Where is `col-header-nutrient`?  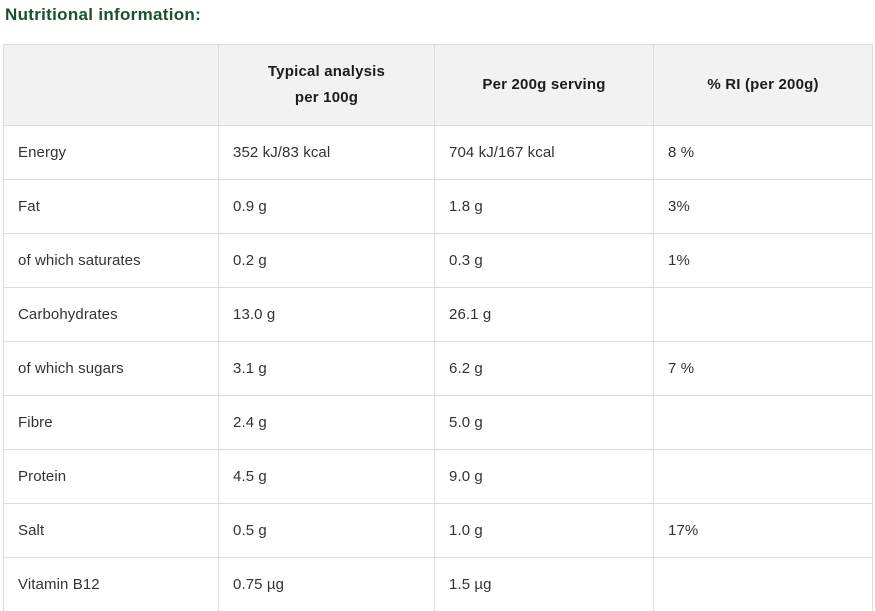 col-header-nutrient is located at coordinates (111, 85).